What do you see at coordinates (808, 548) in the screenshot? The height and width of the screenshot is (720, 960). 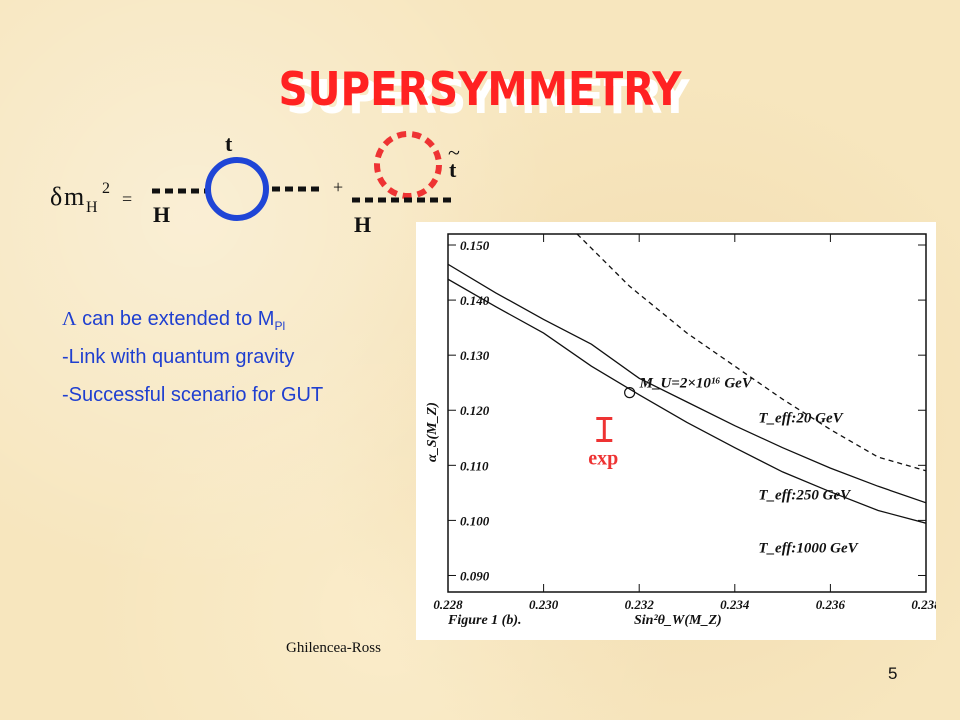 I see `series-label-3: T_eff:1000 GeV` at bounding box center [808, 548].